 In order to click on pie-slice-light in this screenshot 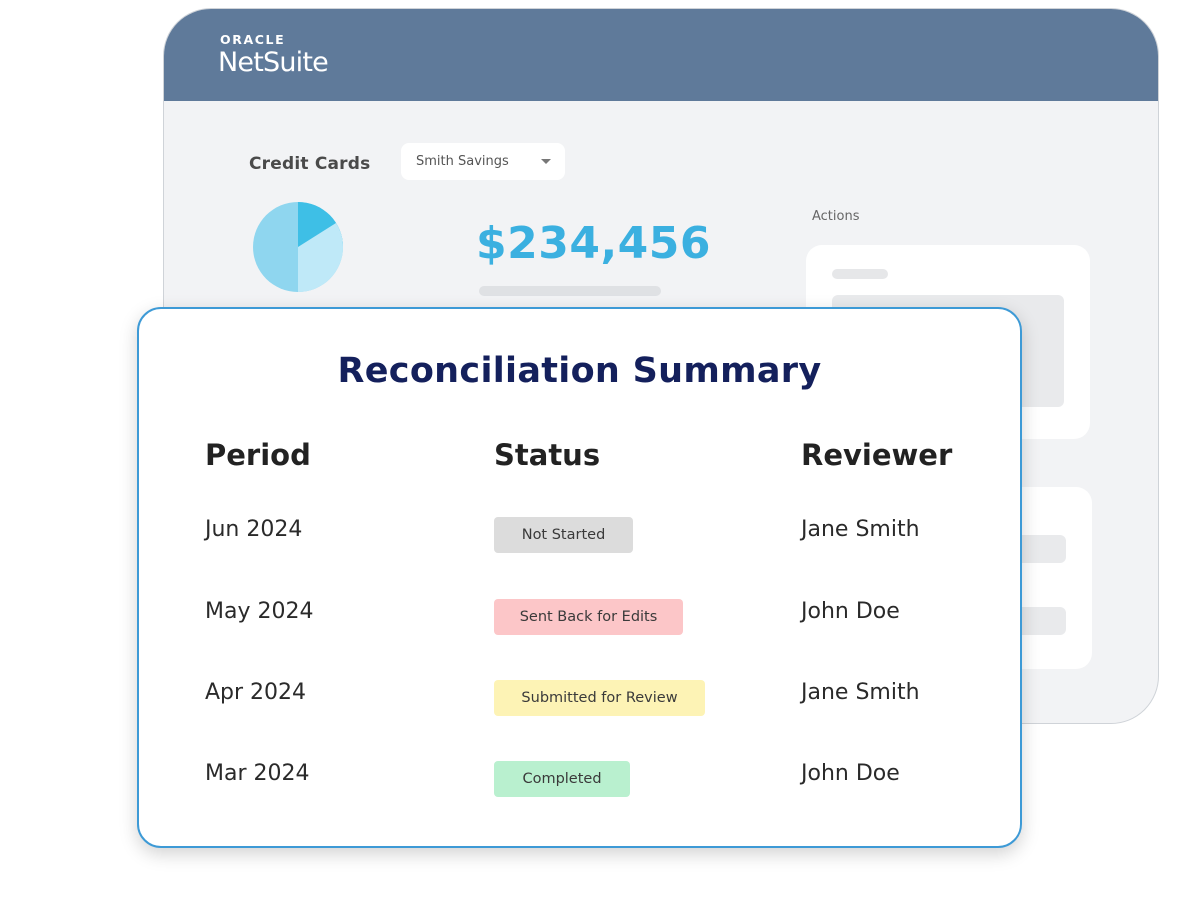, I will do `click(320, 269)`.